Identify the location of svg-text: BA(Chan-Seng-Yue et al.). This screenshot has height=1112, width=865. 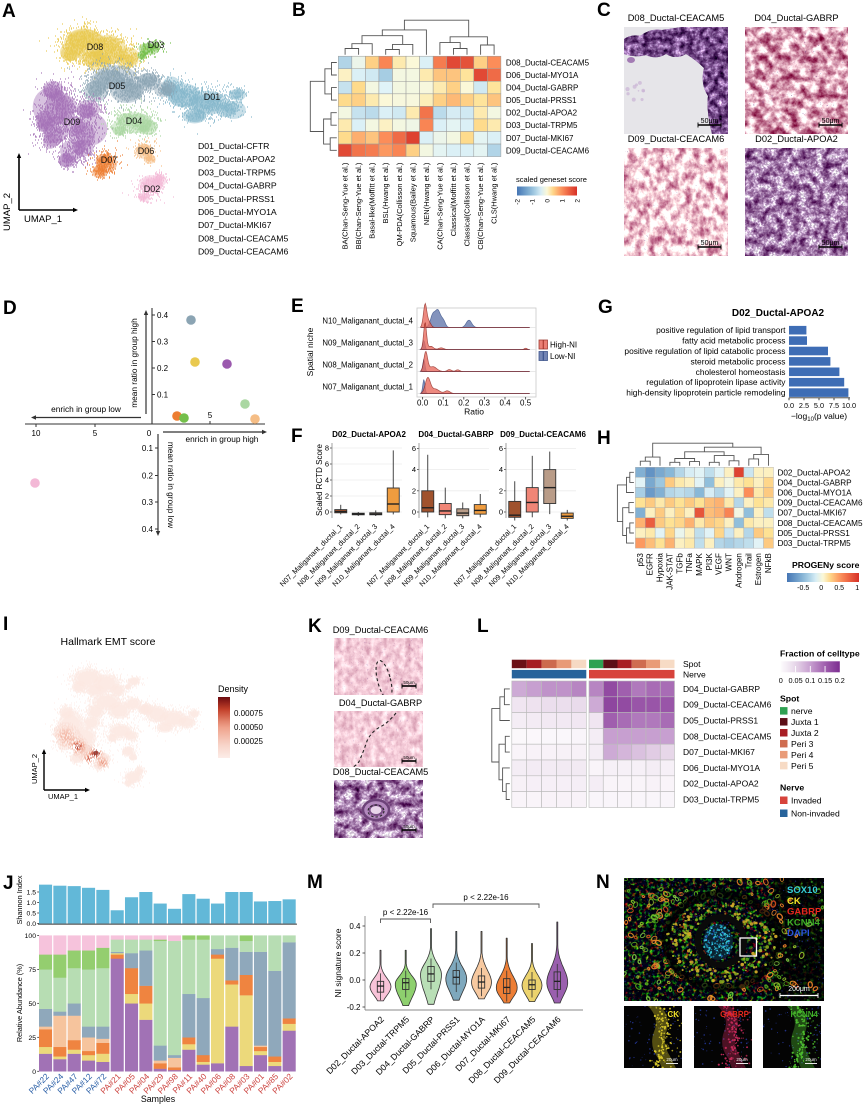
(345, 205).